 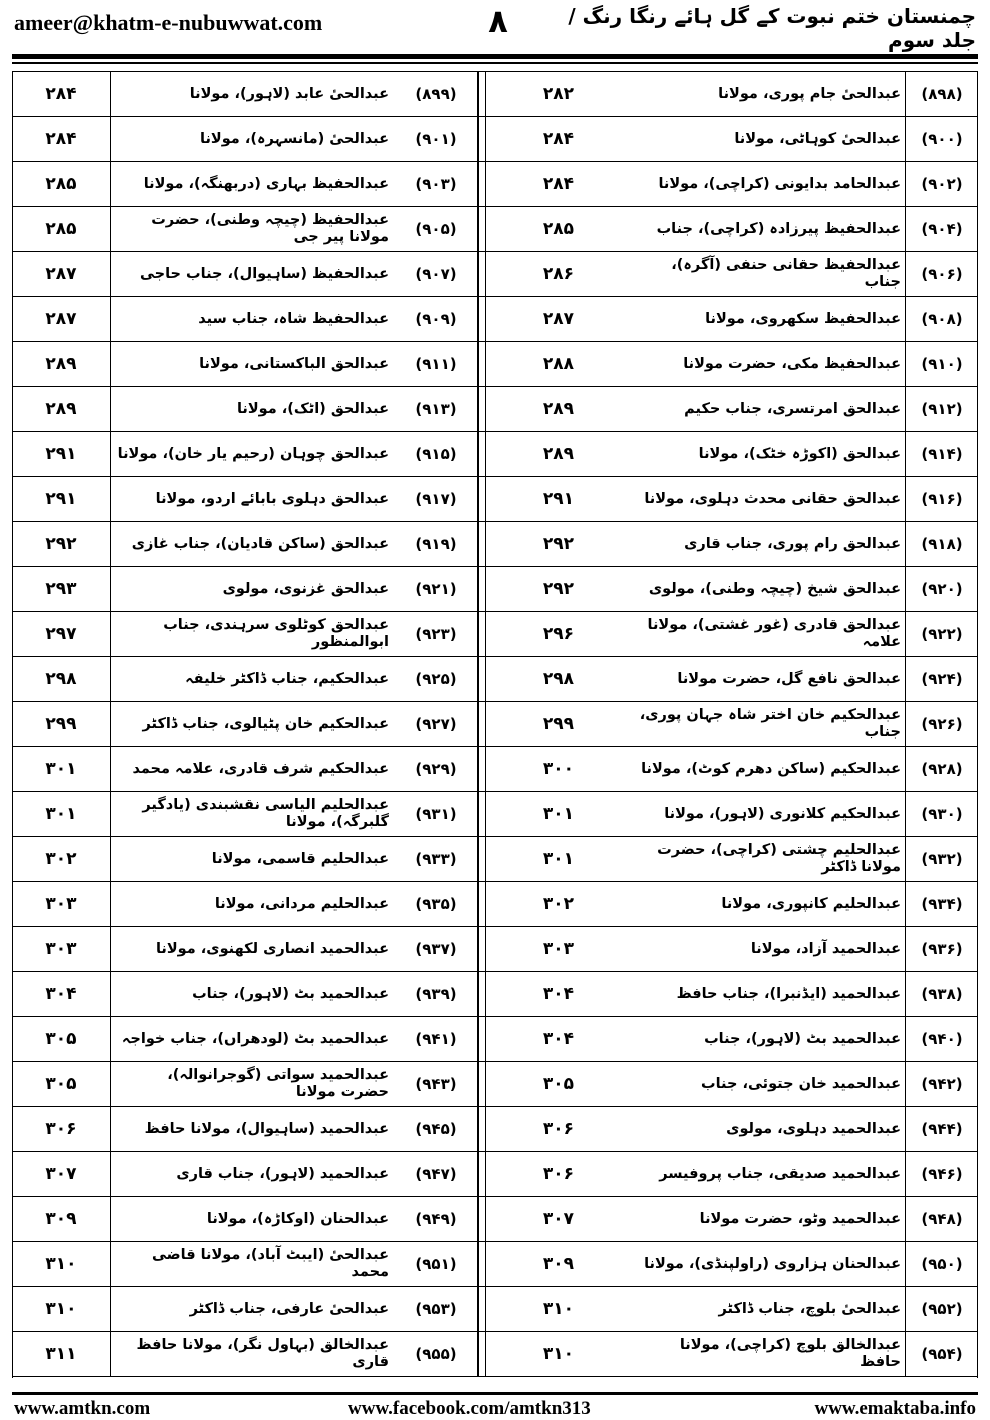 What do you see at coordinates (436, 1129) in the screenshot?
I see `left-entry-number: (۹۴۵)` at bounding box center [436, 1129].